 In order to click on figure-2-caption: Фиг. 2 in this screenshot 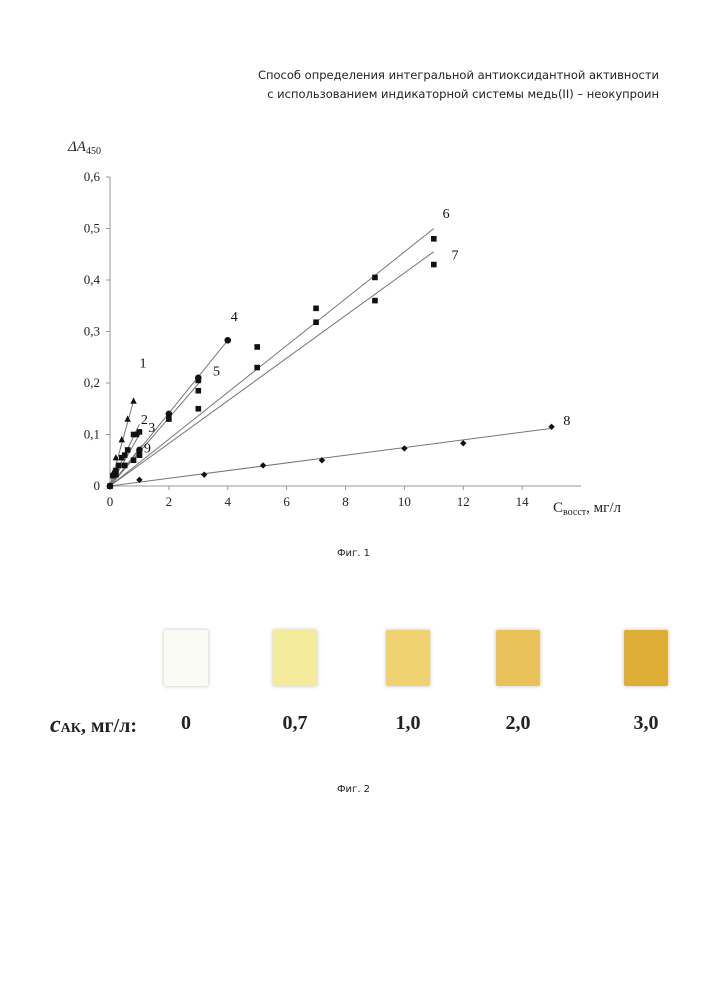, I will do `click(353, 789)`.